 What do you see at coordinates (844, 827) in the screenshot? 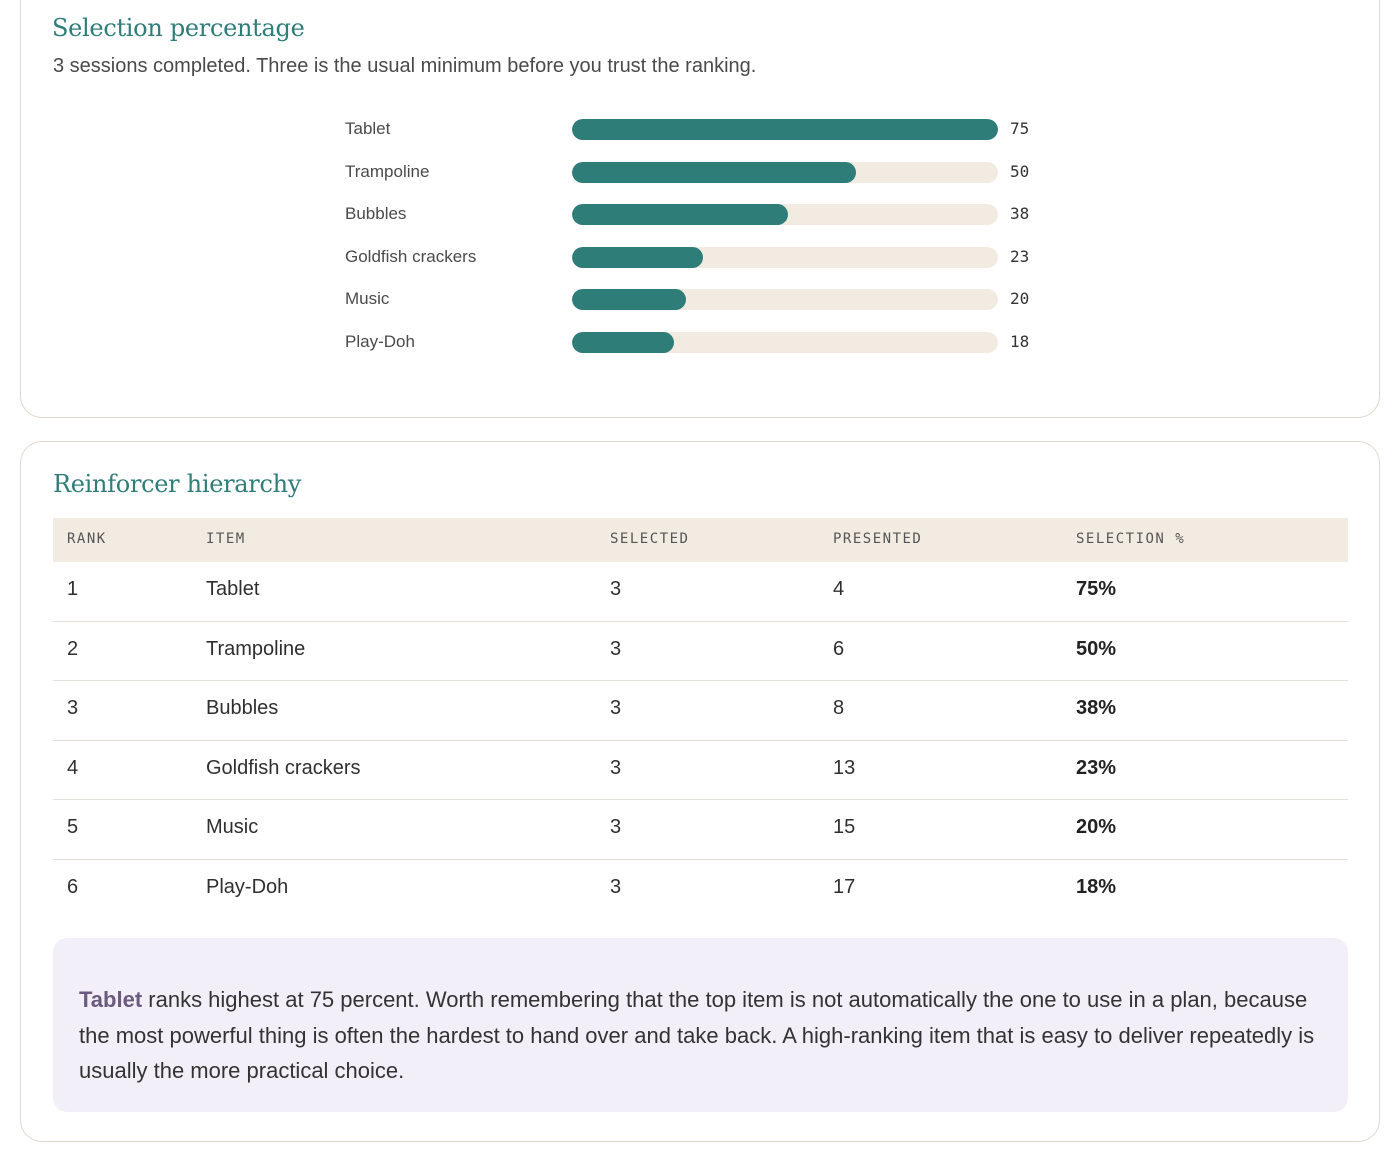
I see `cell-presented: 15` at bounding box center [844, 827].